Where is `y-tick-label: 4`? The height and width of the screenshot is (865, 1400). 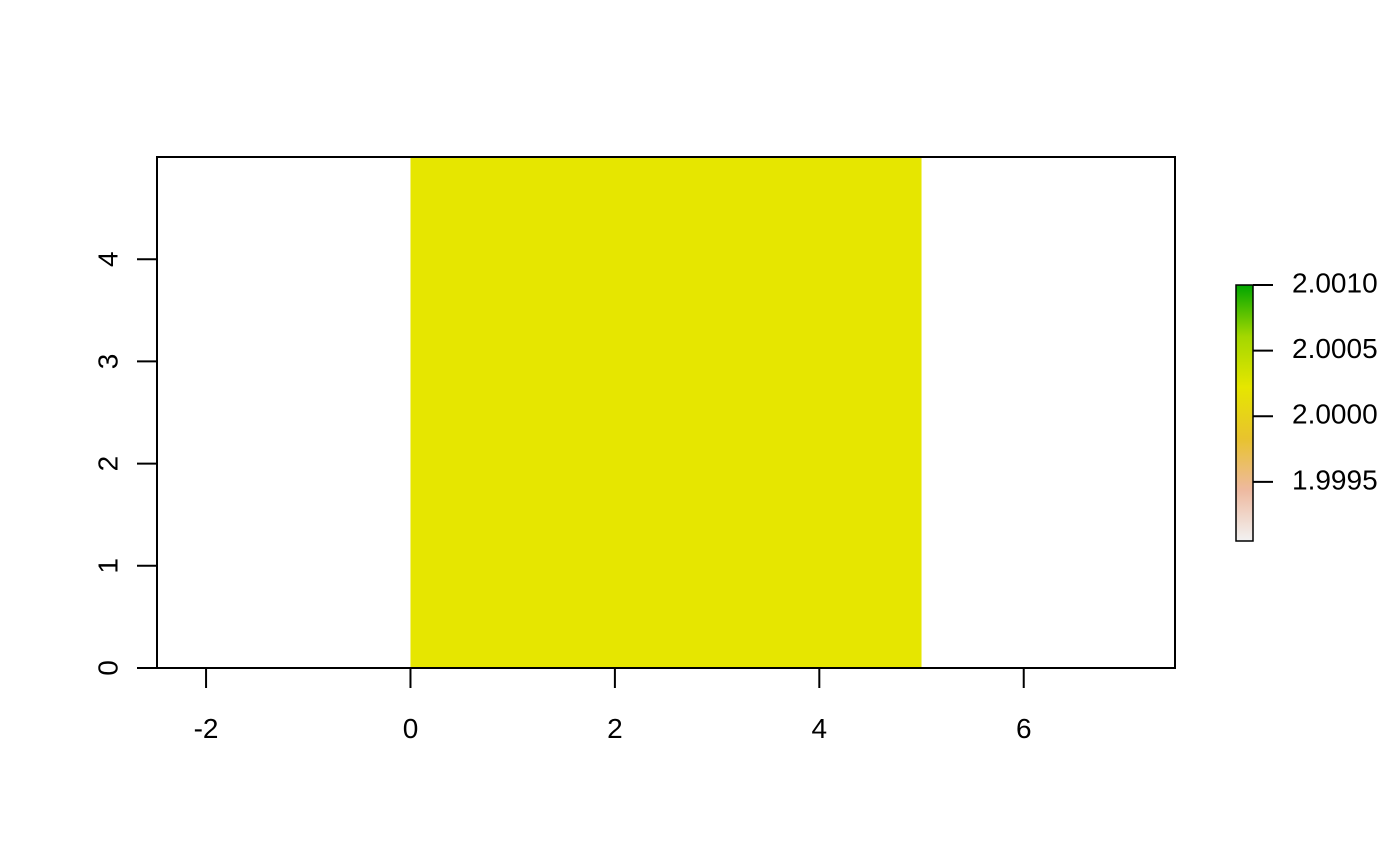
y-tick-label: 4 is located at coordinates (107, 259).